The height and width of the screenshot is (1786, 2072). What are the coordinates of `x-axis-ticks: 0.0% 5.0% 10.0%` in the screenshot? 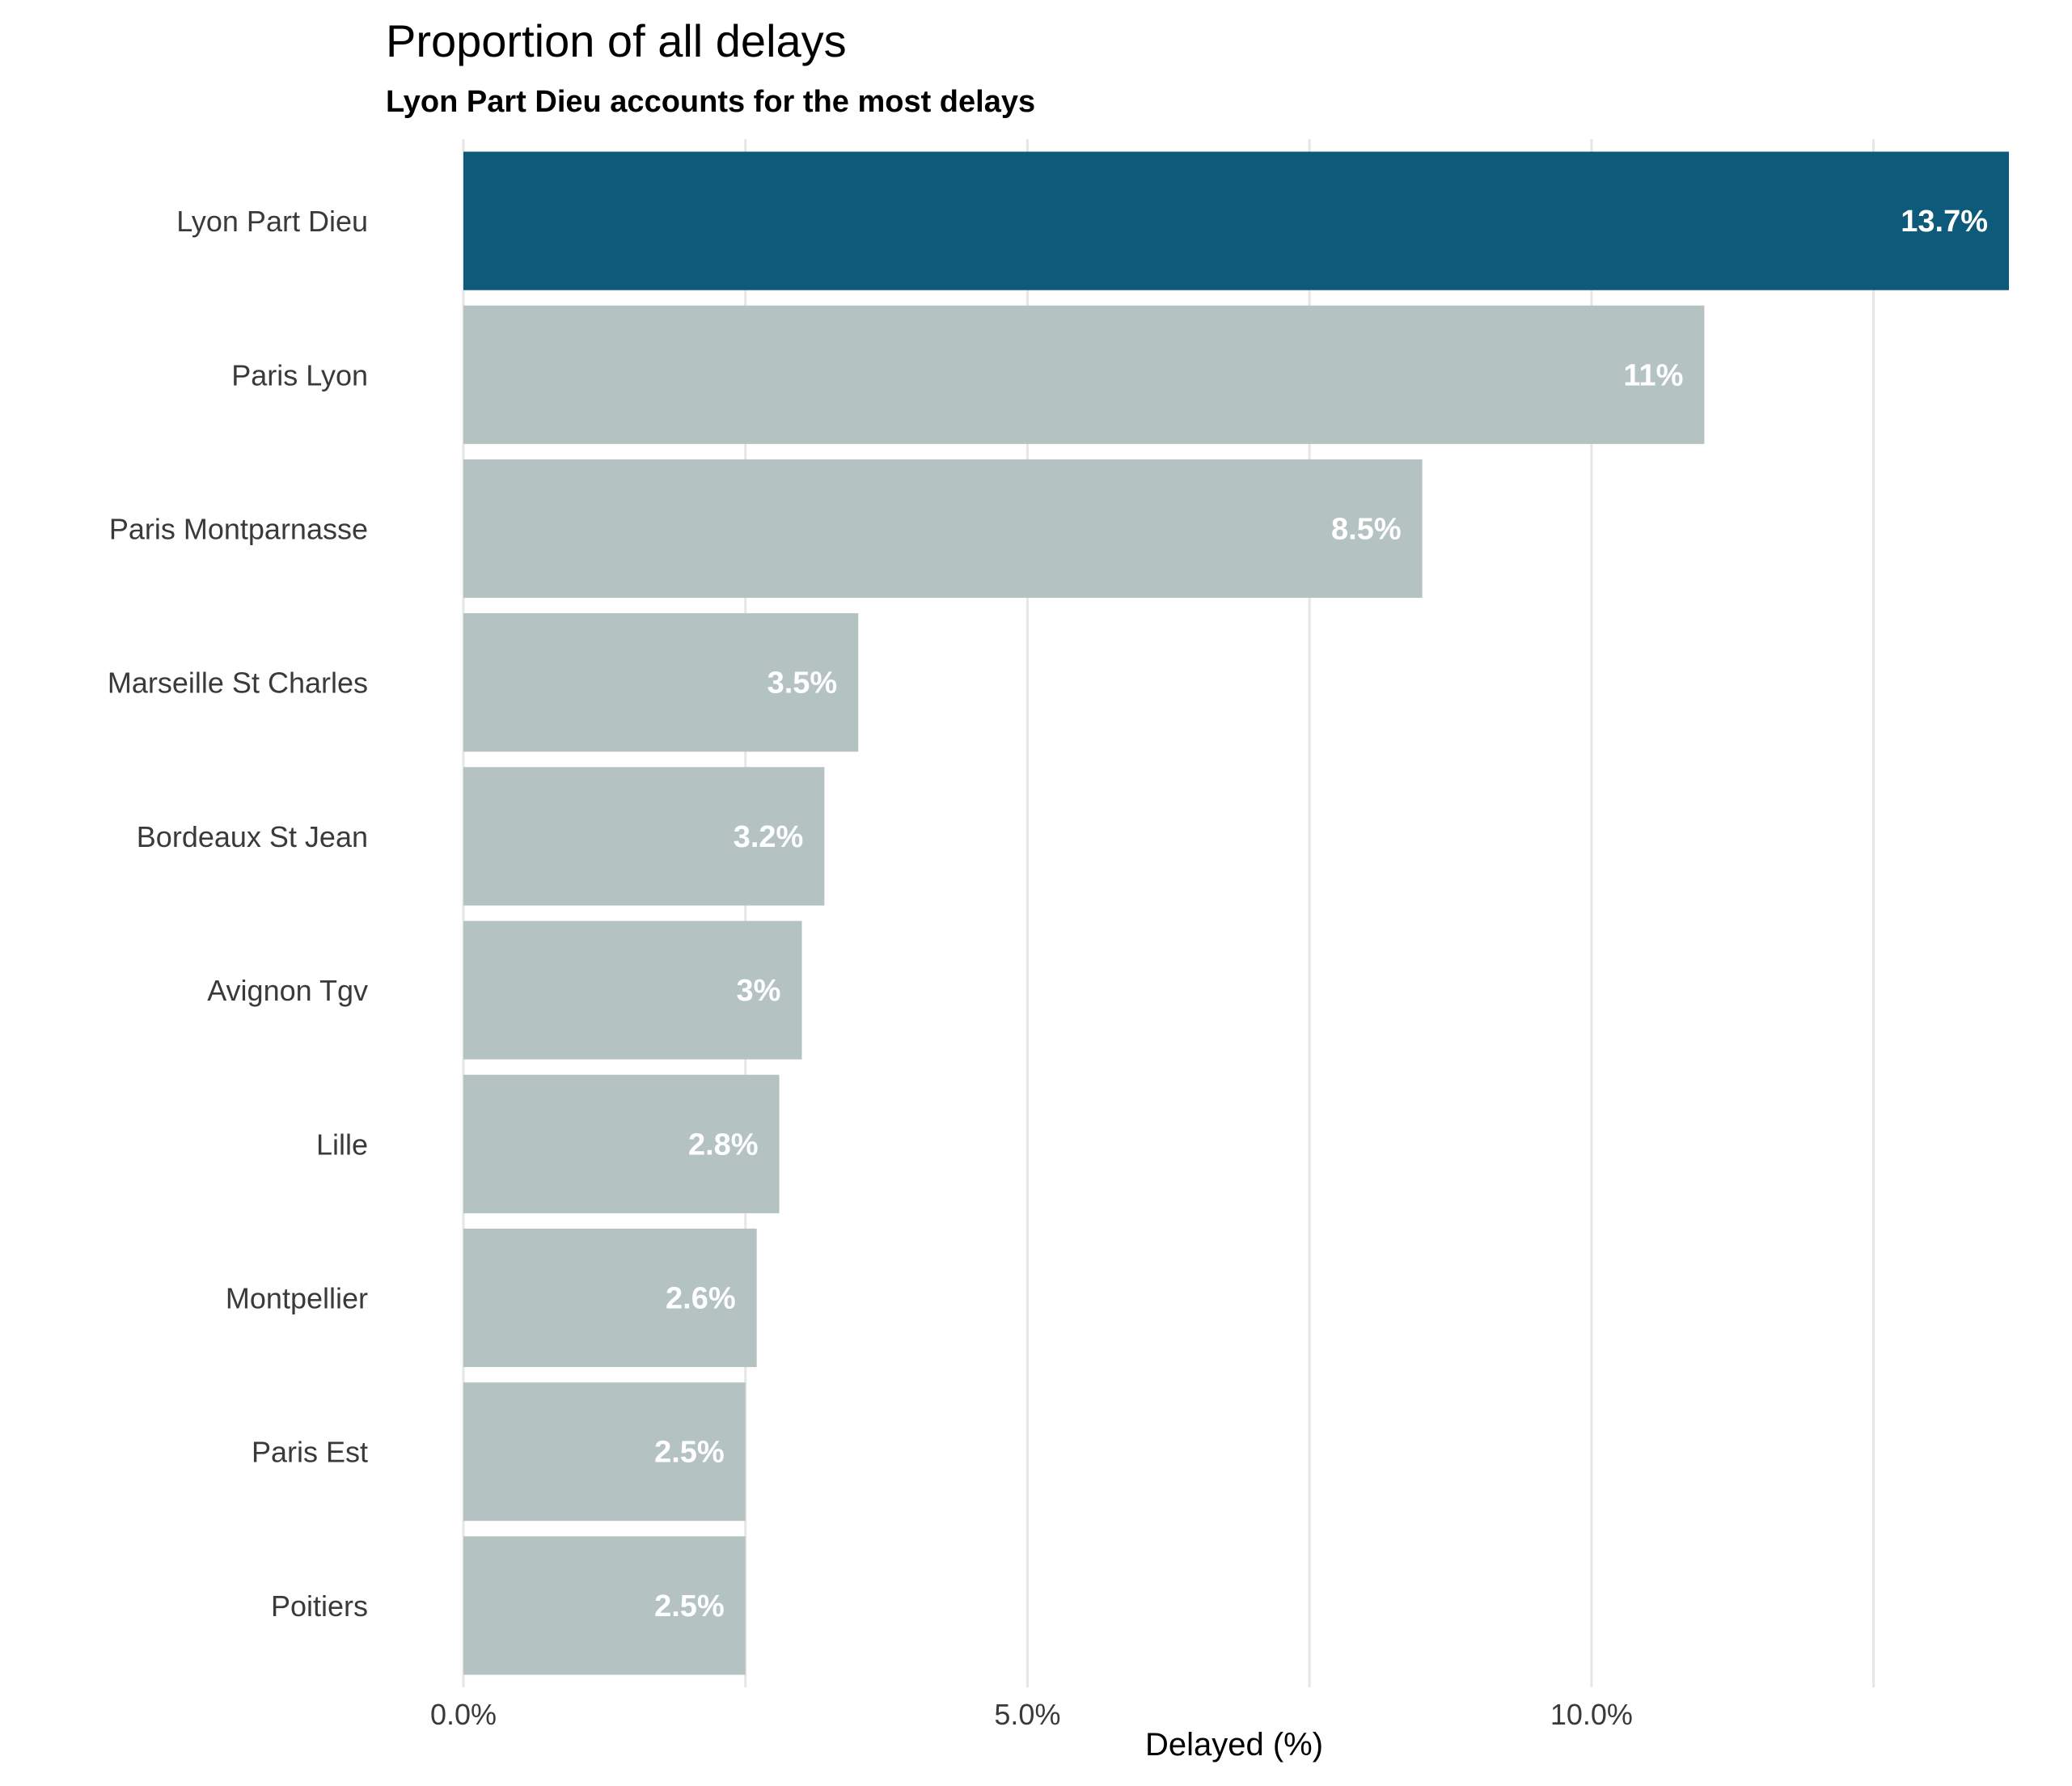 It's located at (1031, 1715).